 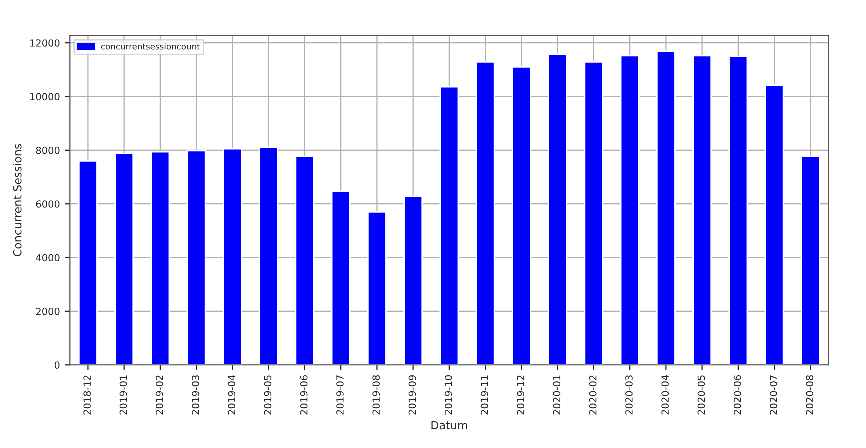 I want to click on x-tick-label: 2019-06, so click(x=304, y=395).